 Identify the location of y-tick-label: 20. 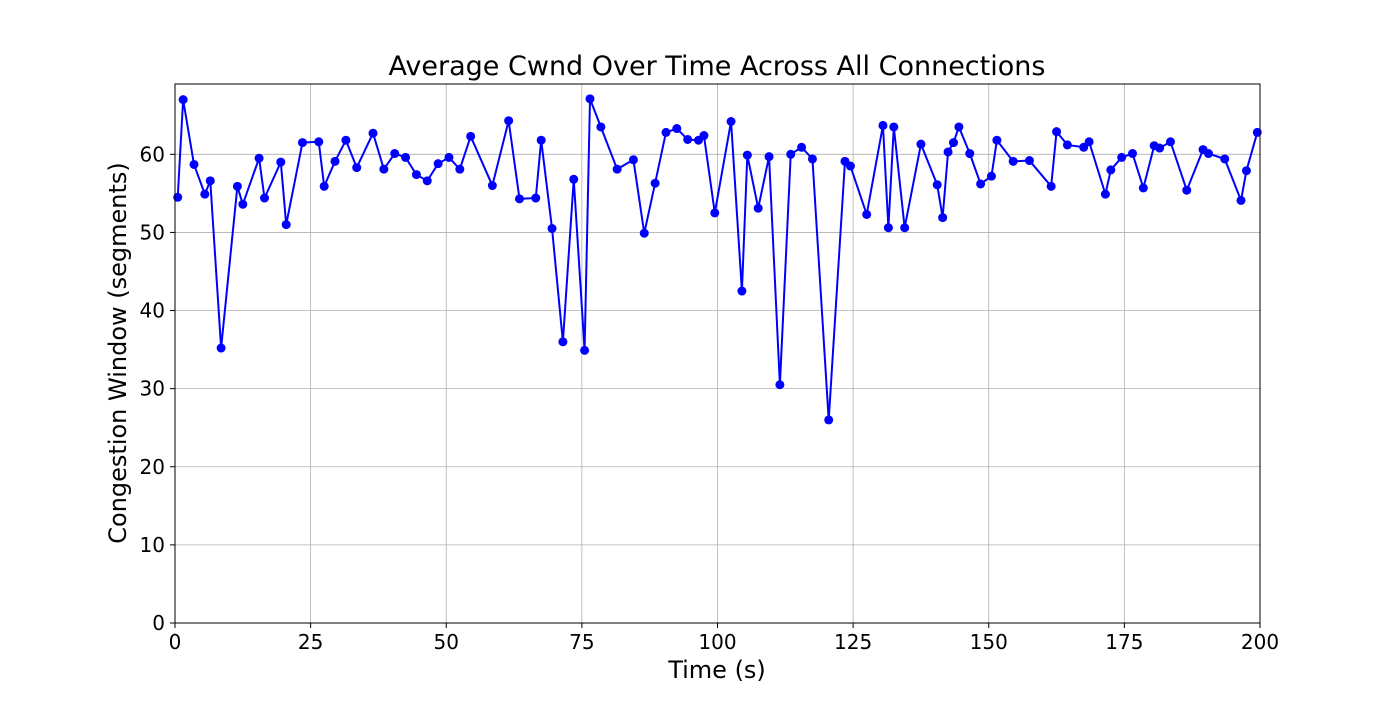
(152, 467).